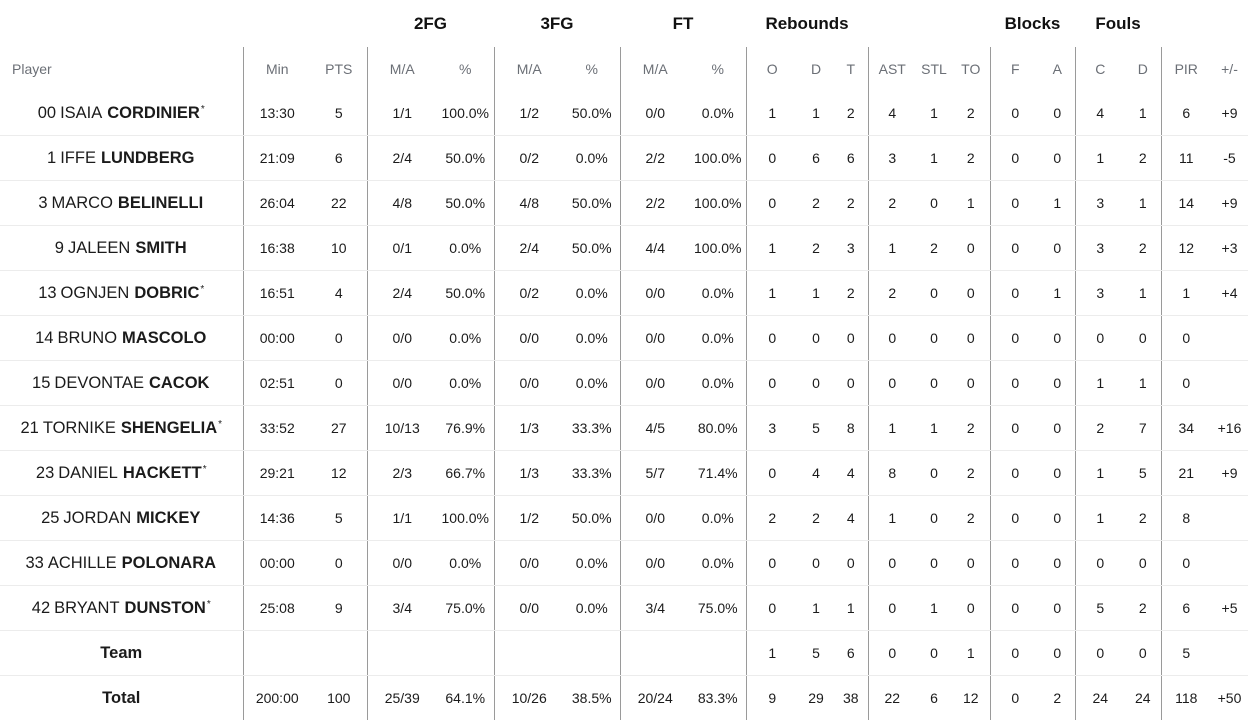 Image resolution: width=1260 pixels, height=727 pixels. Describe the element at coordinates (43, 202) in the screenshot. I see `player-number: 3` at that location.